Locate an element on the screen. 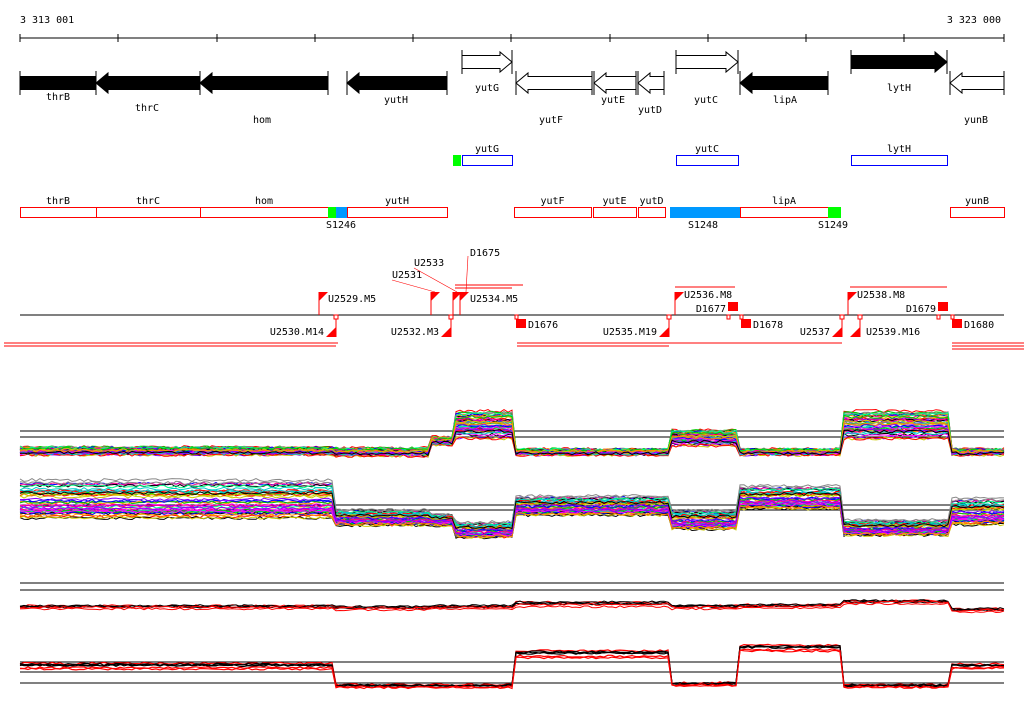 The height and width of the screenshot is (714, 1024). gene-yutE: yutE is located at coordinates (615, 88).